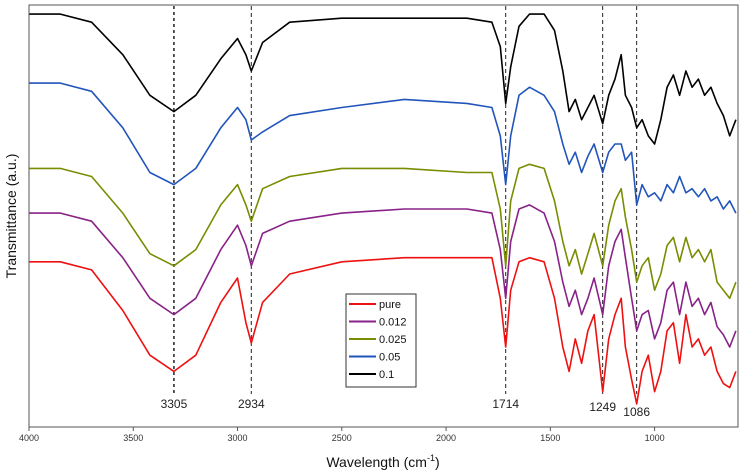 This screenshot has height=472, width=742. I want to click on legend-label-0.012: 0.012, so click(393, 323).